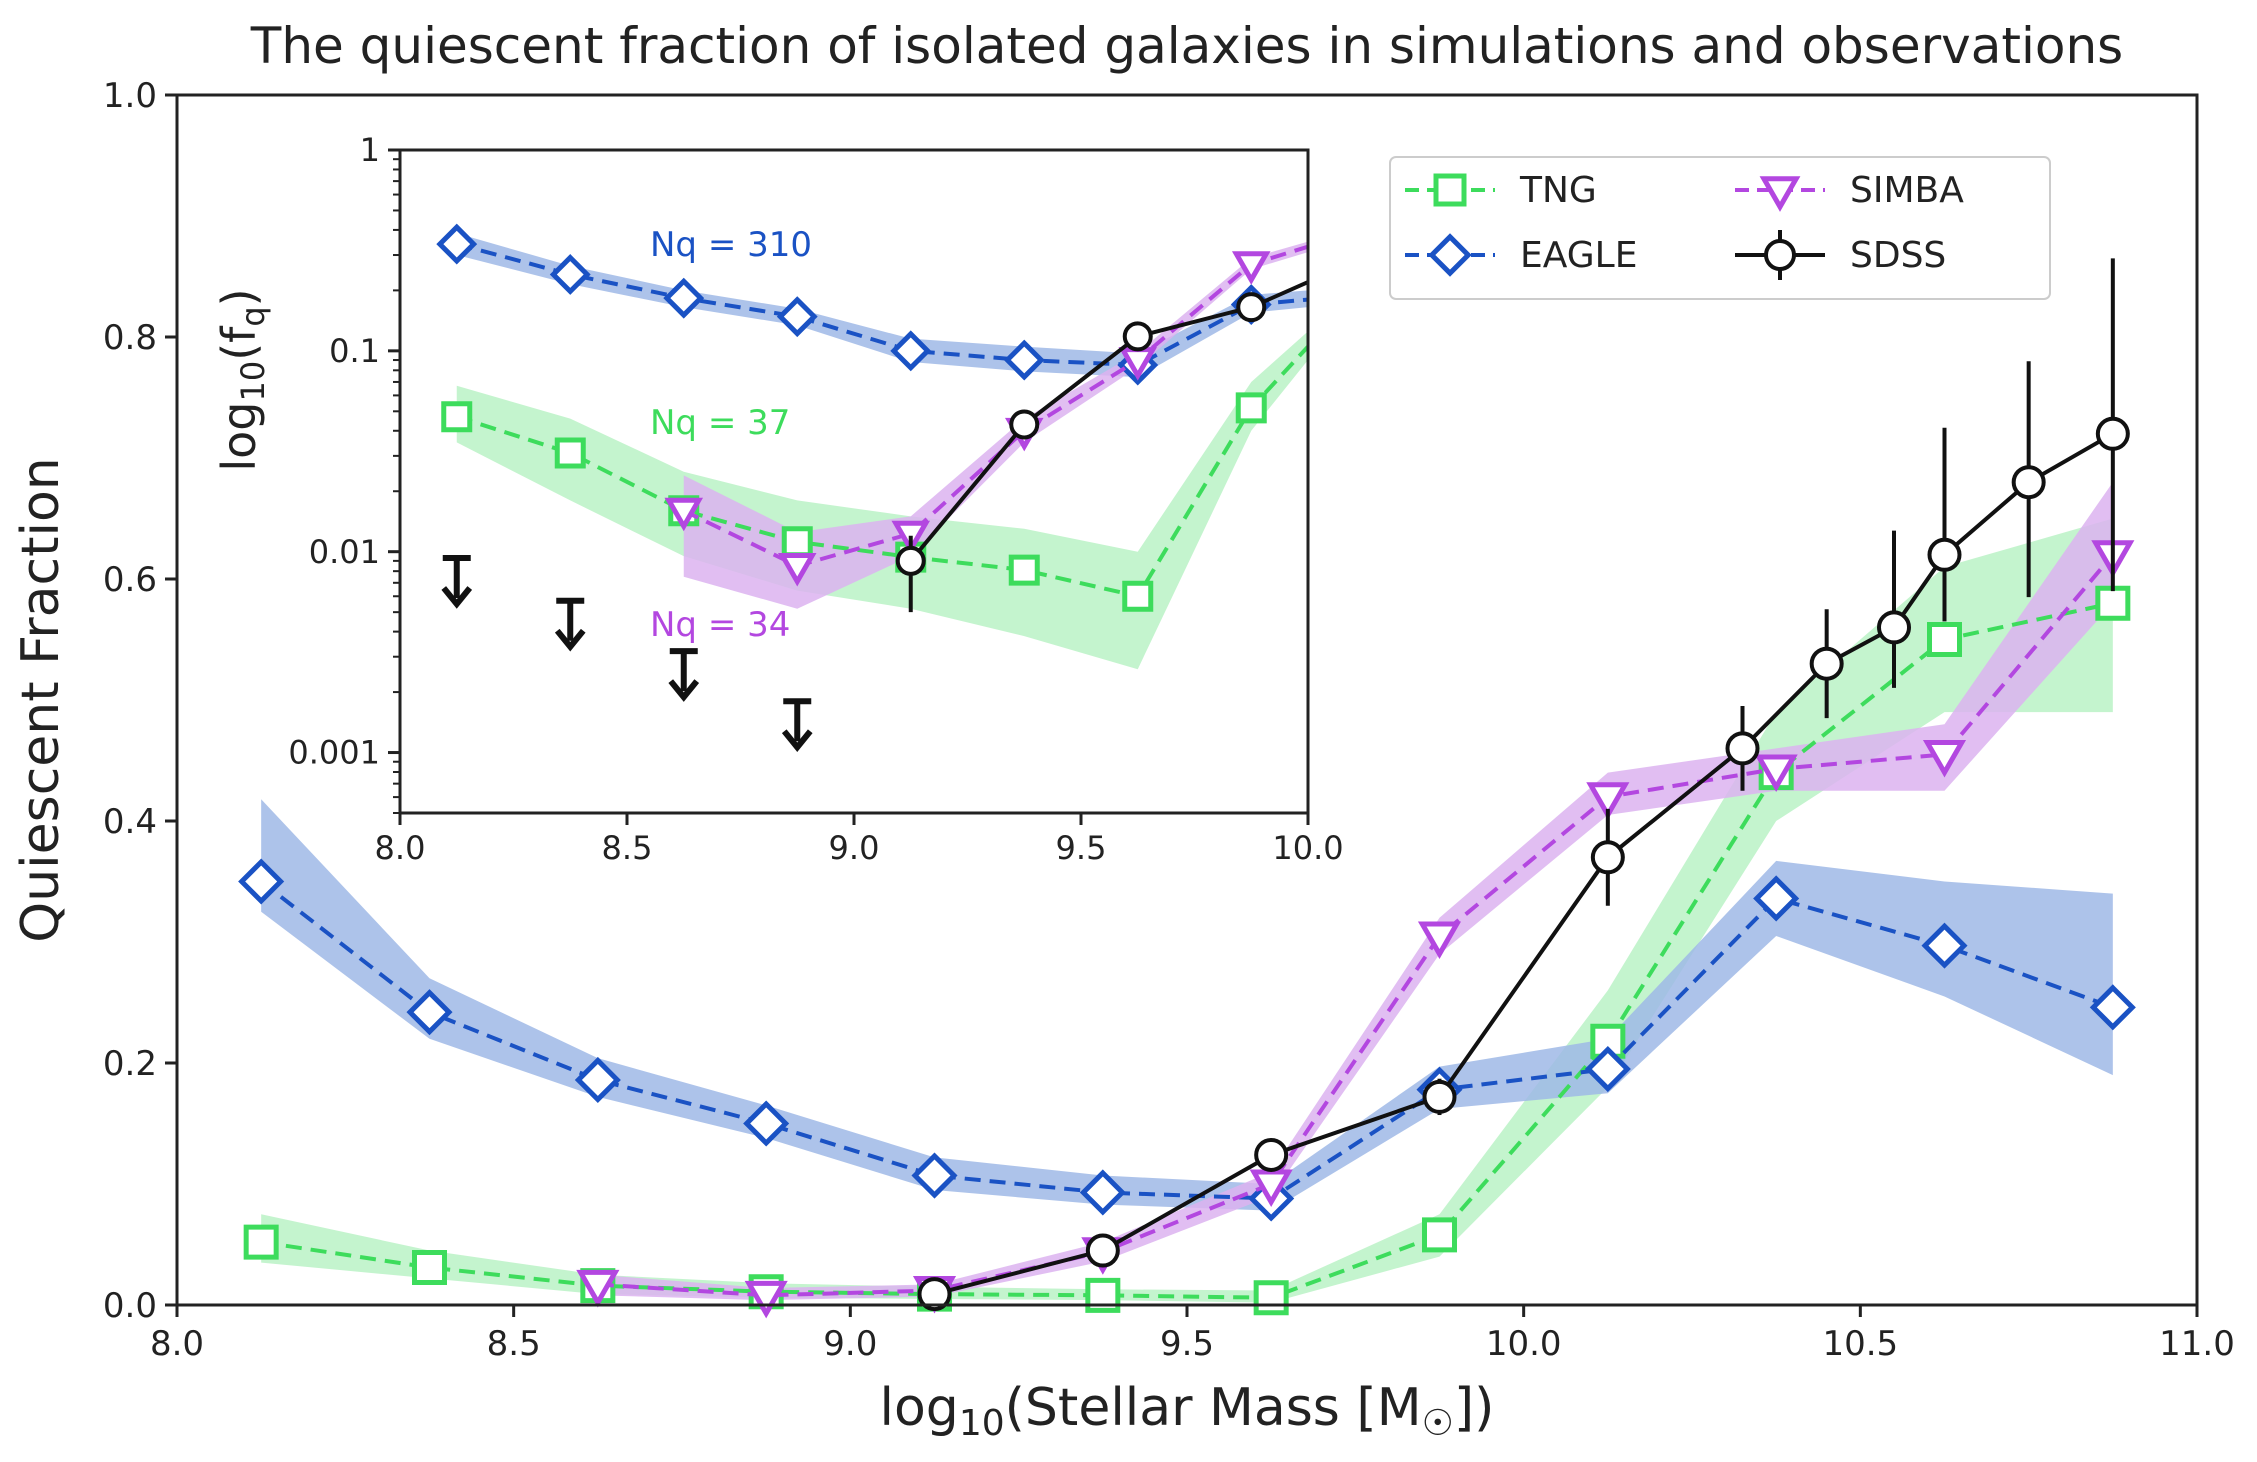 Image resolution: width=2257 pixels, height=1462 pixels. I want to click on main-x-ticks: 8.0 8.5 9.0 9.5 10.0 10.5 11.0, so click(1192, 1334).